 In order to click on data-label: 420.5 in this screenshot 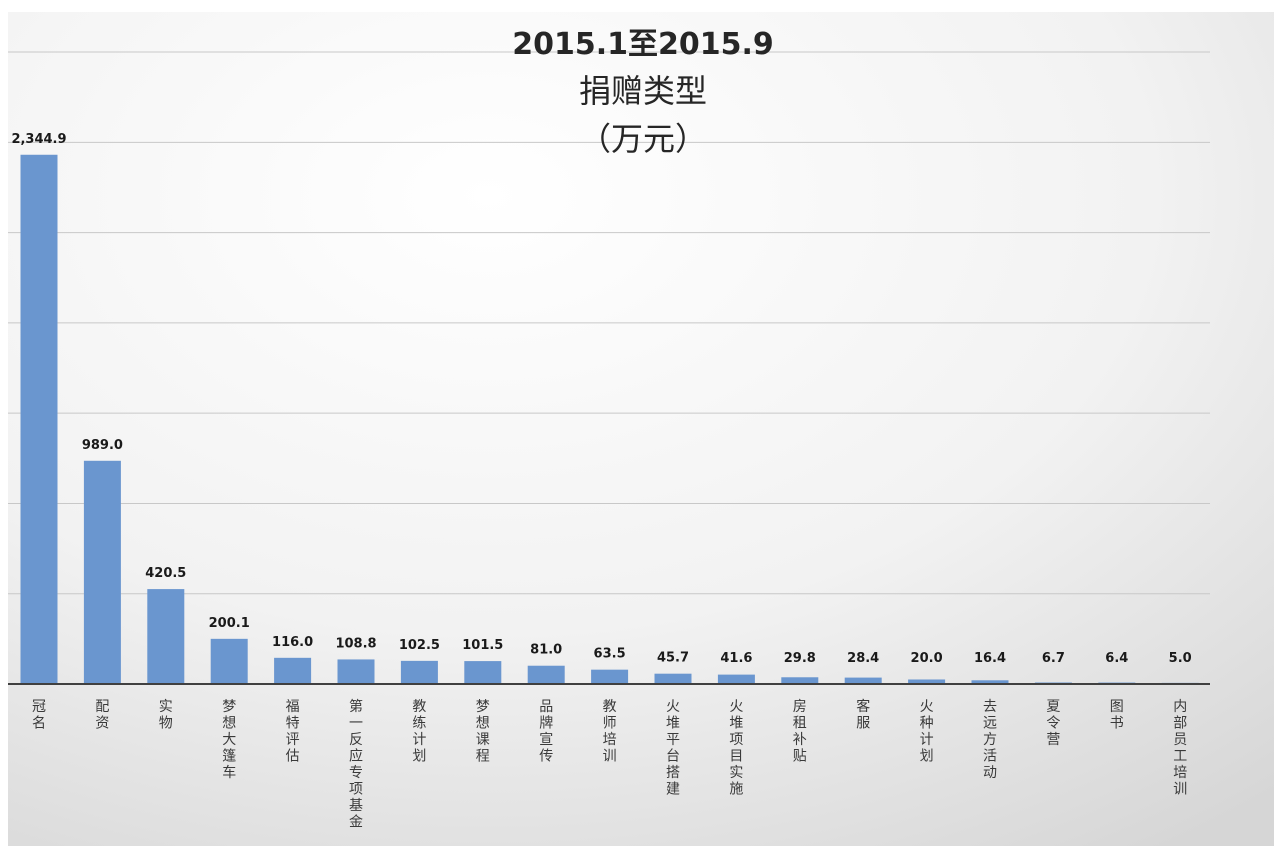, I will do `click(165, 573)`.